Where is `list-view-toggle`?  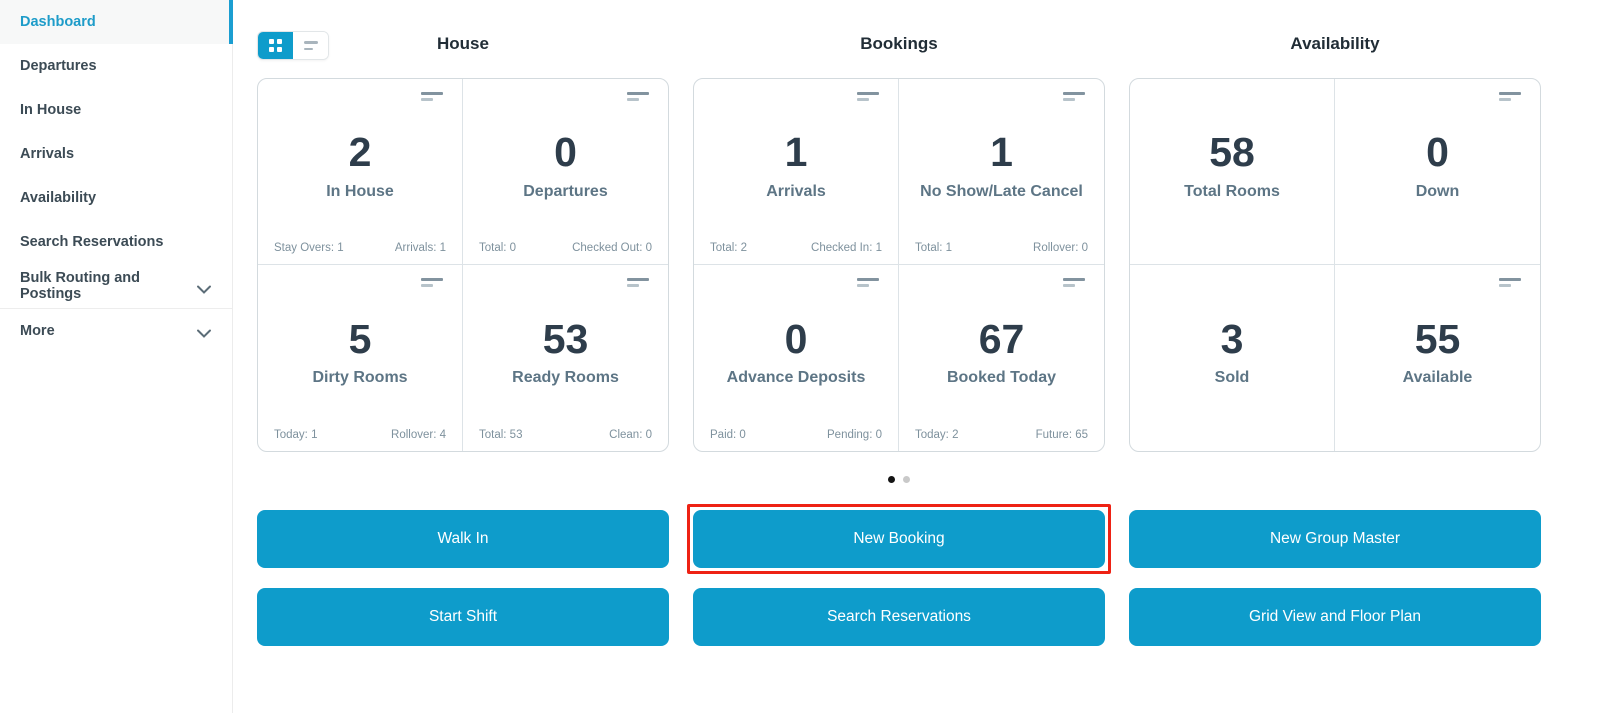 list-view-toggle is located at coordinates (310, 45).